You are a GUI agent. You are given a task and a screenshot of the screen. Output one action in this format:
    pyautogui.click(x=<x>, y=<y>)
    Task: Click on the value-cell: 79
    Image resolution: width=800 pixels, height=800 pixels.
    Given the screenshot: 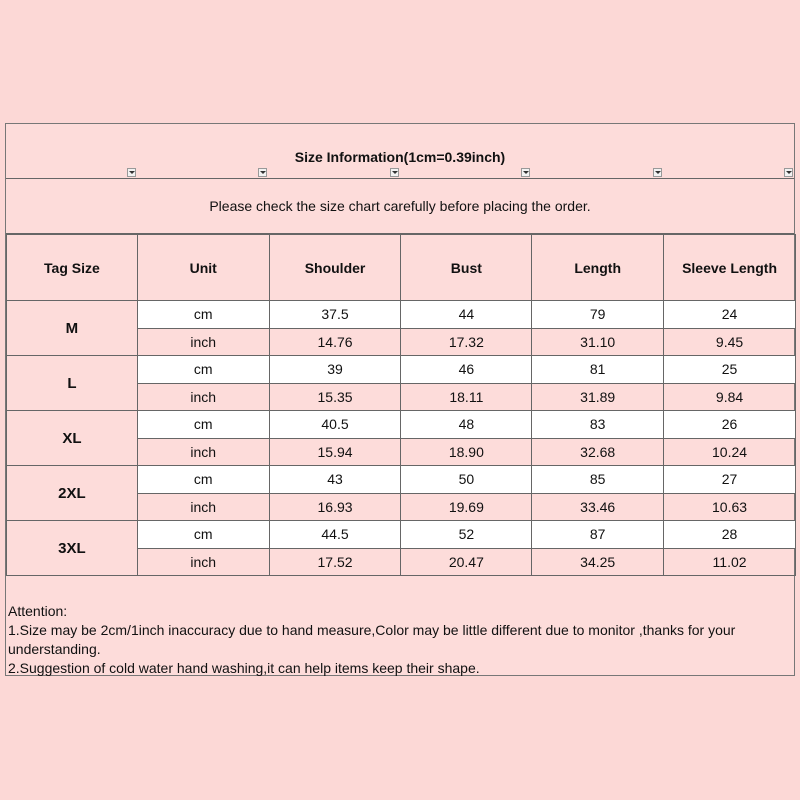 What is the action you would take?
    pyautogui.click(x=598, y=314)
    